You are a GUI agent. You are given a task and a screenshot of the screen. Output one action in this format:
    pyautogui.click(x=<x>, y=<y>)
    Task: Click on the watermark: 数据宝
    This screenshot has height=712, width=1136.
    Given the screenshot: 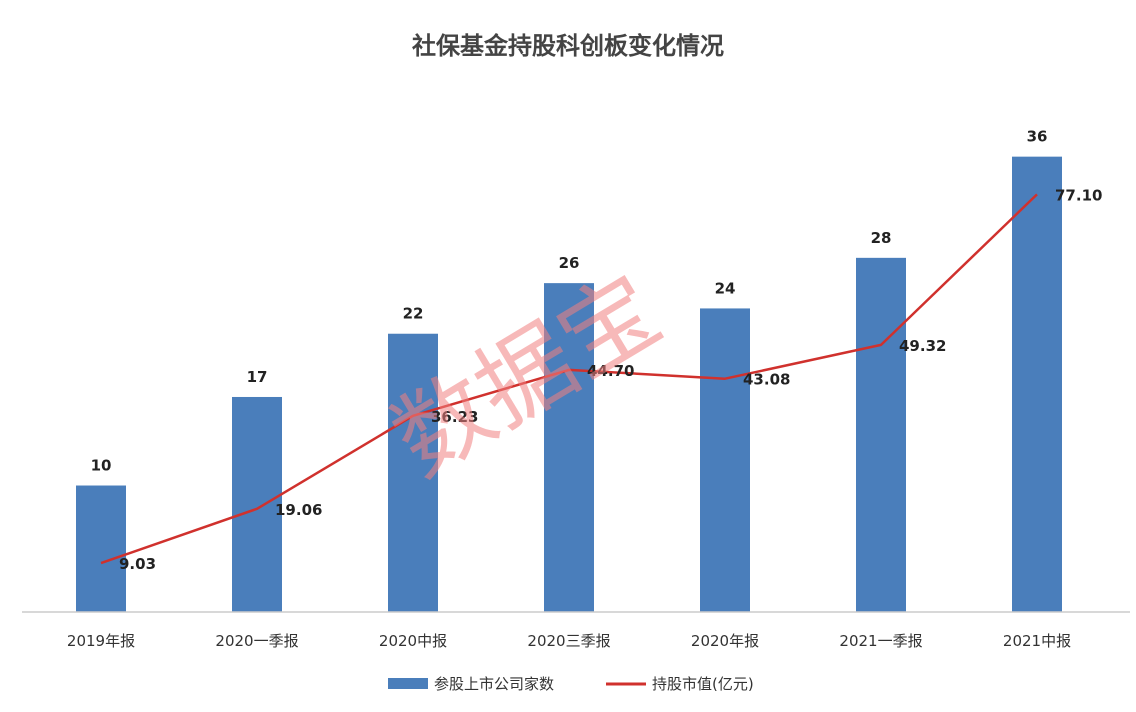 What is the action you would take?
    pyautogui.click(x=526, y=375)
    